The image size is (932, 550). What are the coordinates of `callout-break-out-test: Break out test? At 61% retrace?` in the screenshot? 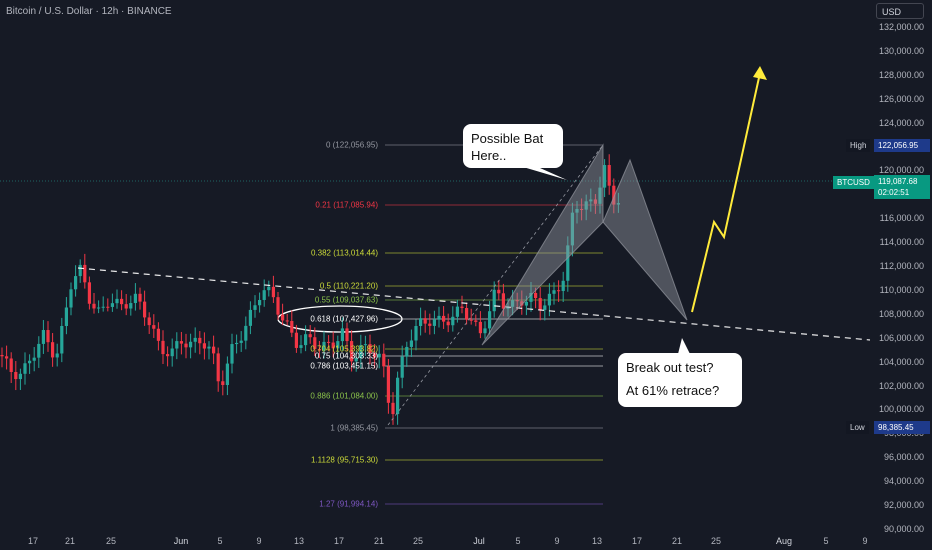 It's located at (680, 372).